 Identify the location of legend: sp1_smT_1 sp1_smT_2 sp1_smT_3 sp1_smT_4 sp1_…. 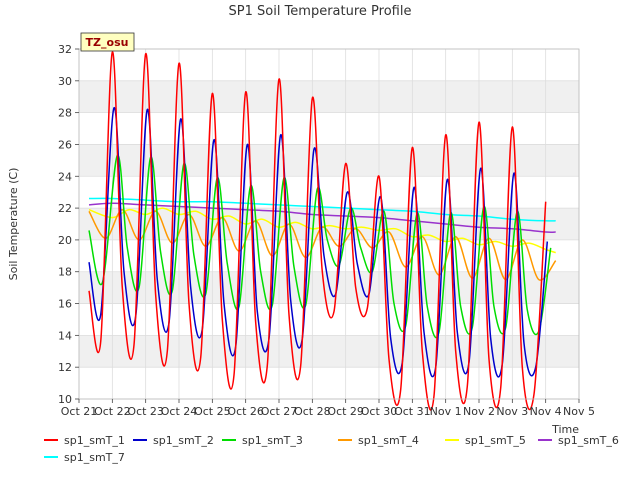
(331, 449).